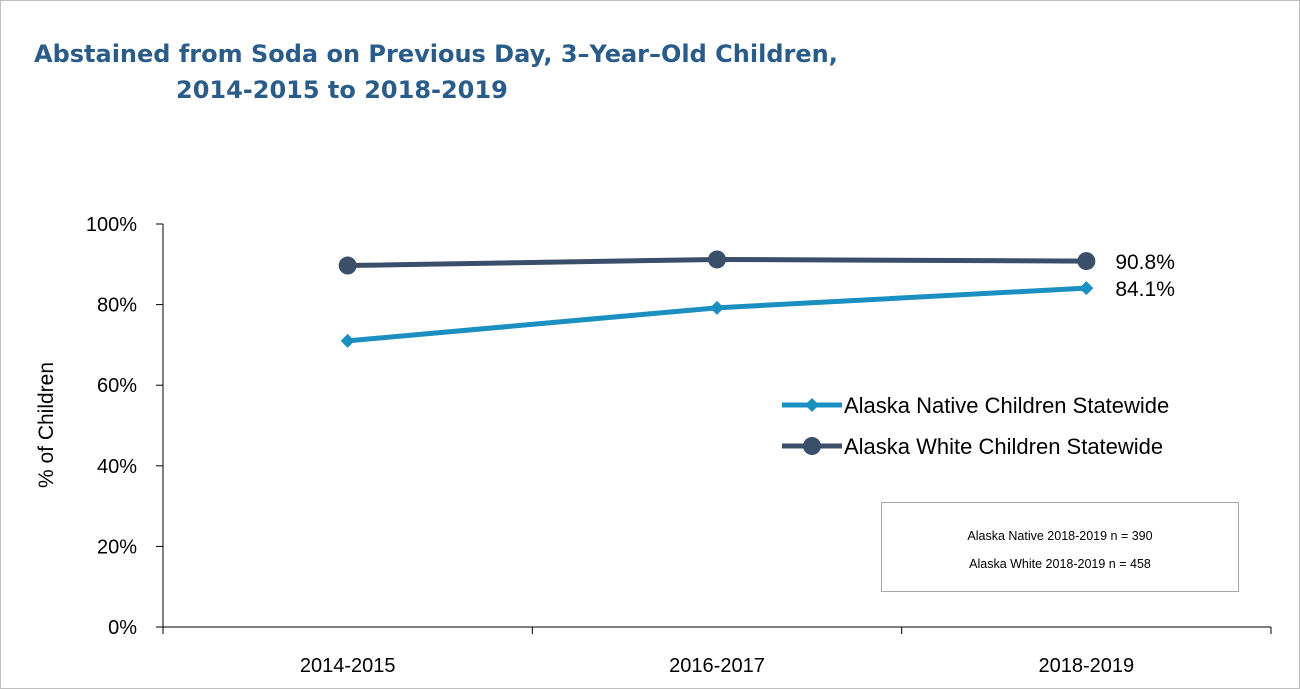  What do you see at coordinates (717, 652) in the screenshot?
I see `x-axis-ticks: 2014-2015 2016-2017 2018-2019` at bounding box center [717, 652].